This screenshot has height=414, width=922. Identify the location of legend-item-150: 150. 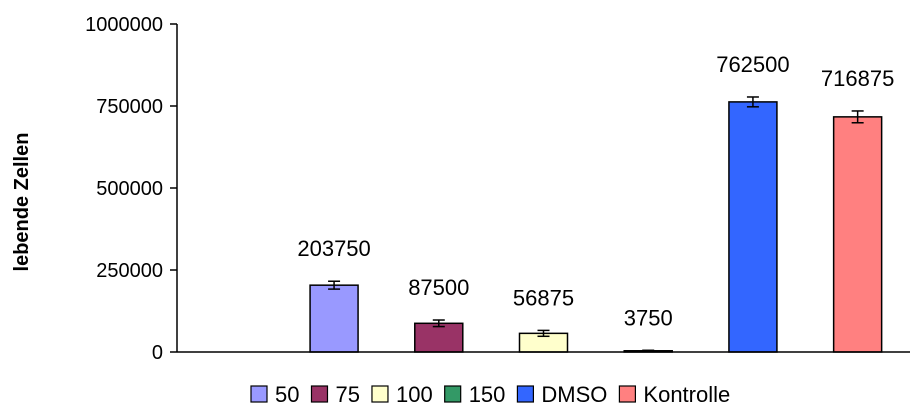
(475, 394).